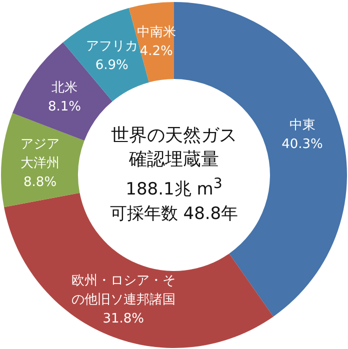 The image size is (348, 349). What do you see at coordinates (123, 318) in the screenshot?
I see `data-label: 31.8%` at bounding box center [123, 318].